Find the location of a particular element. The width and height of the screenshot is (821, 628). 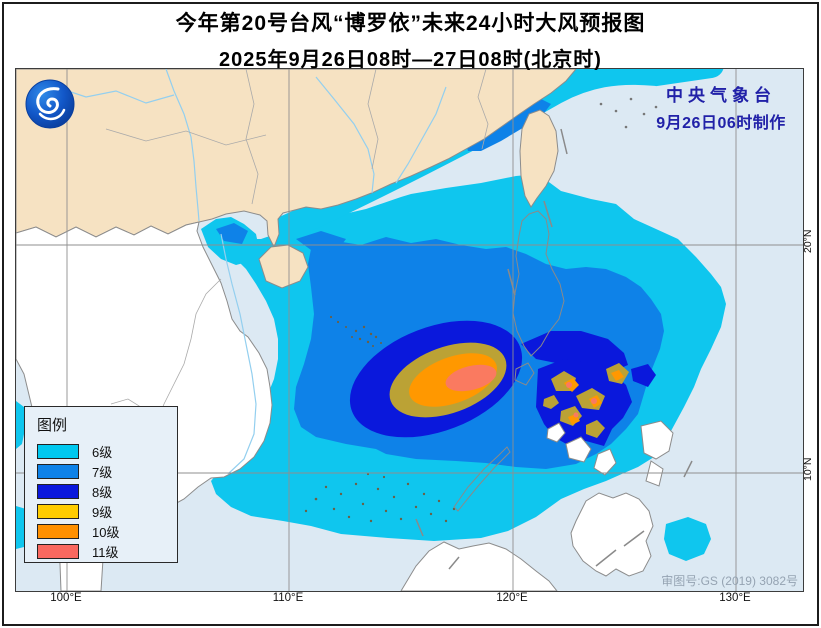

lat-label-20n: 20°N is located at coordinates (808, 241).